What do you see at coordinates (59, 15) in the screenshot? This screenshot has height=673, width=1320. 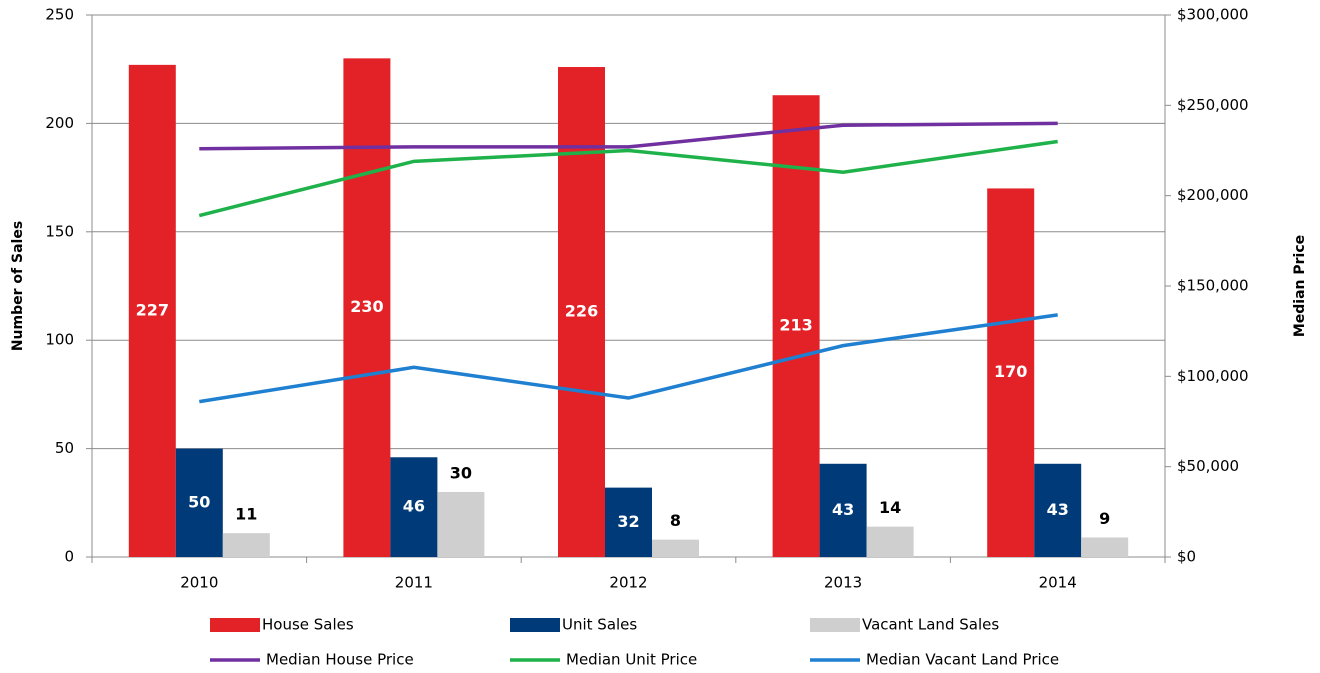 I see `y-tick-label: 250` at bounding box center [59, 15].